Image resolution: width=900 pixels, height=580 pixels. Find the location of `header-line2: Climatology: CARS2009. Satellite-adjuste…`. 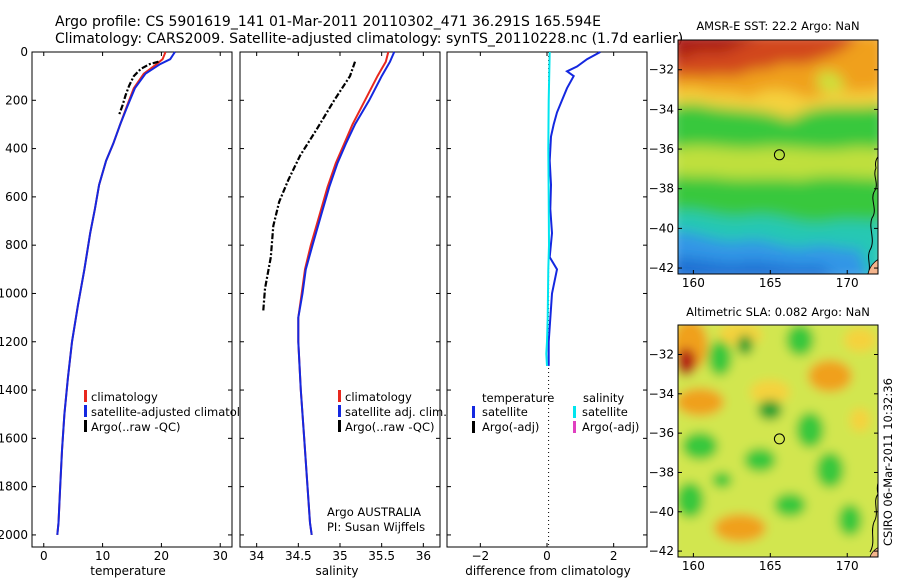

header-line2: Climatology: CARS2009. Satellite-adjuste… is located at coordinates (369, 39).